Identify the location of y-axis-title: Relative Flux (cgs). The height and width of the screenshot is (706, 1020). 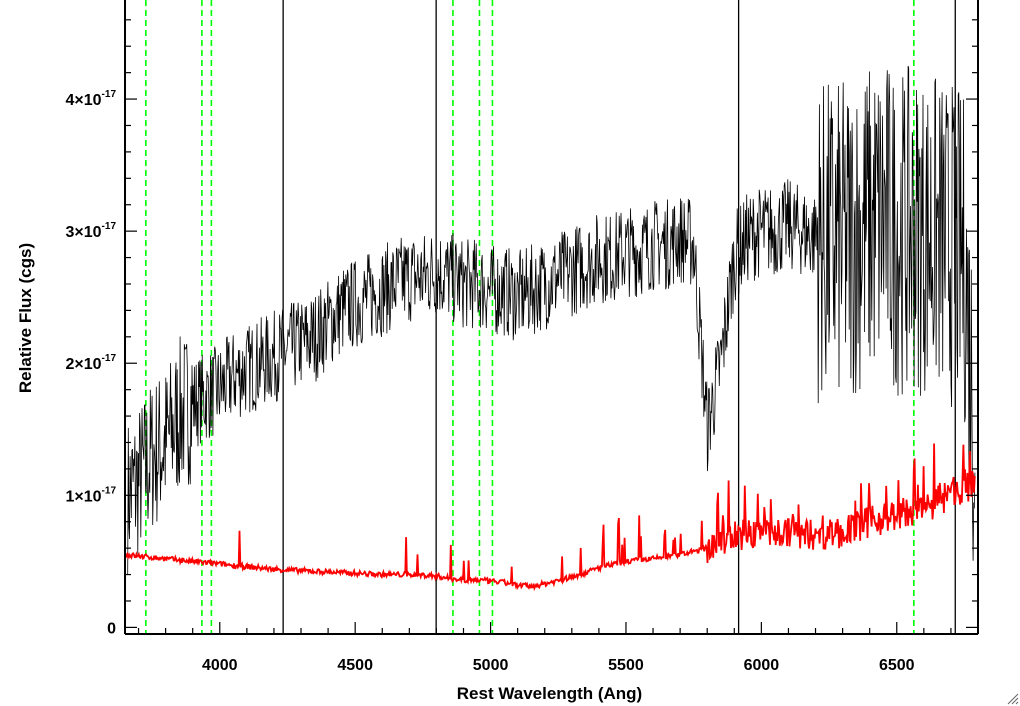
(25, 318).